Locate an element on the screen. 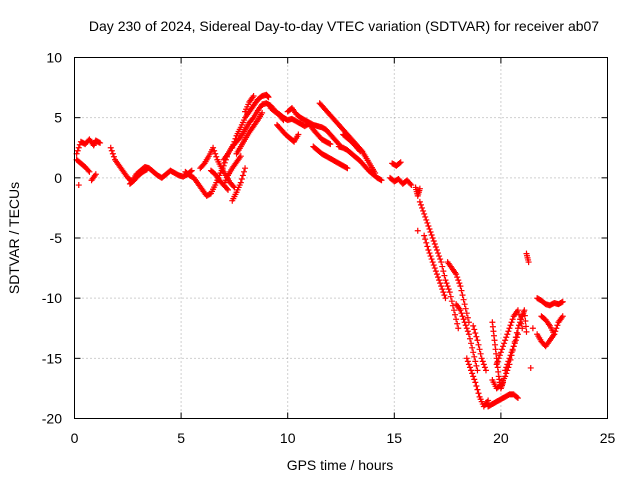 This screenshot has width=640, height=480. y-tick-labels: -20 -15 -10 -5 0 5 10 is located at coordinates (52, 238).